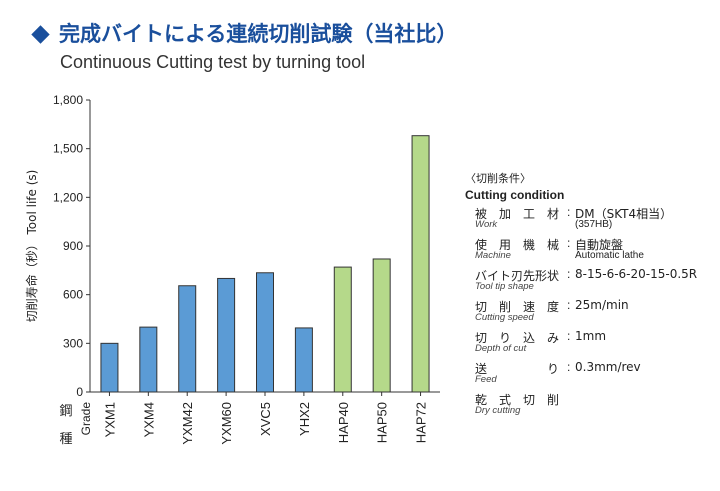  Describe the element at coordinates (148, 419) in the screenshot. I see `x-tick-label: YXM4` at that location.